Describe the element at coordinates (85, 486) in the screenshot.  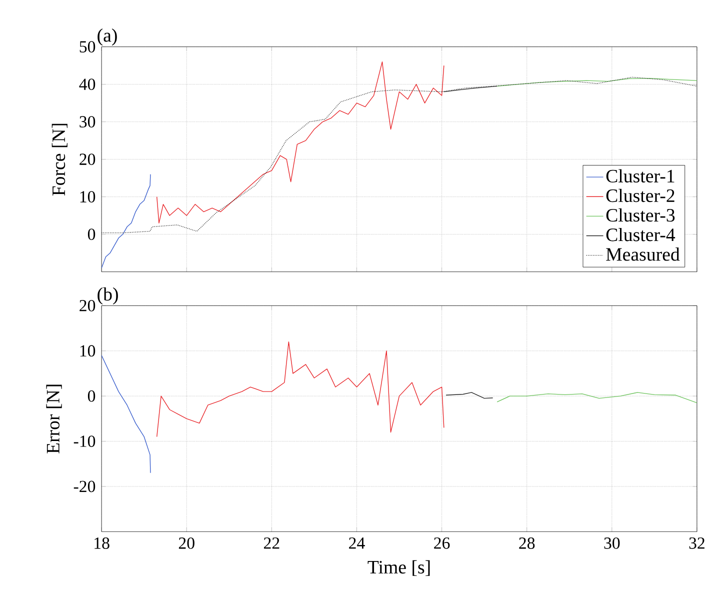
I see `y-tick-label: -20` at that location.